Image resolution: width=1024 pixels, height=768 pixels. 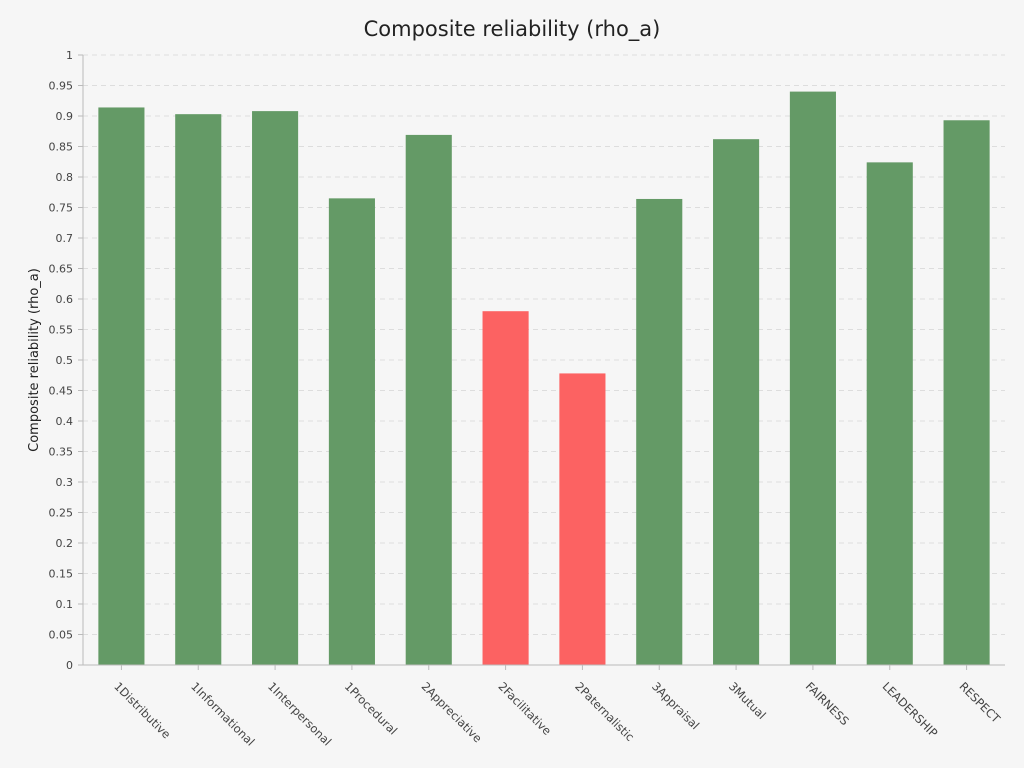 What do you see at coordinates (812, 378) in the screenshot?
I see `bar-fairness` at bounding box center [812, 378].